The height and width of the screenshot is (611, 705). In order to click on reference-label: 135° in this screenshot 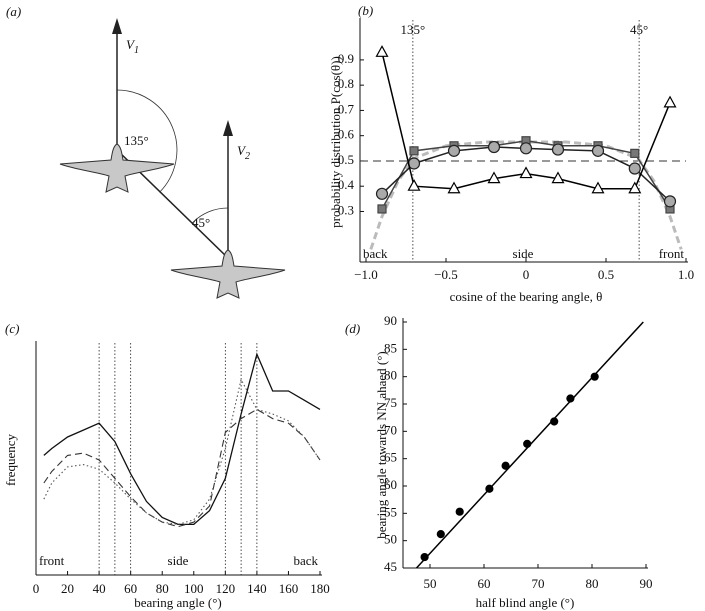, I will do `click(413, 29)`.